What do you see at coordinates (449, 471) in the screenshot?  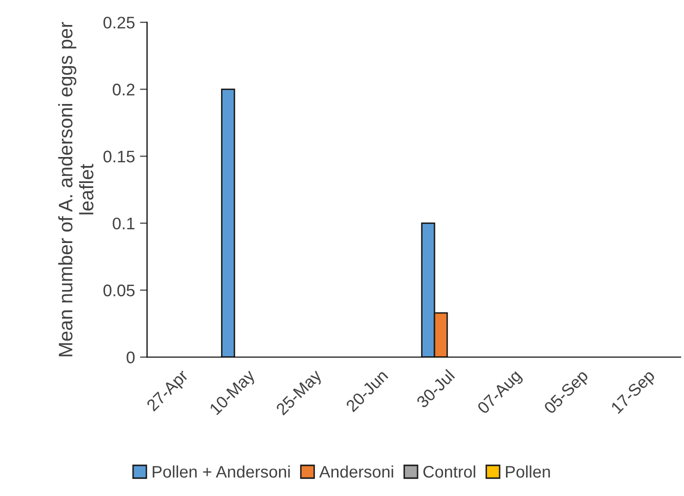 I see `legend-label: Control` at bounding box center [449, 471].